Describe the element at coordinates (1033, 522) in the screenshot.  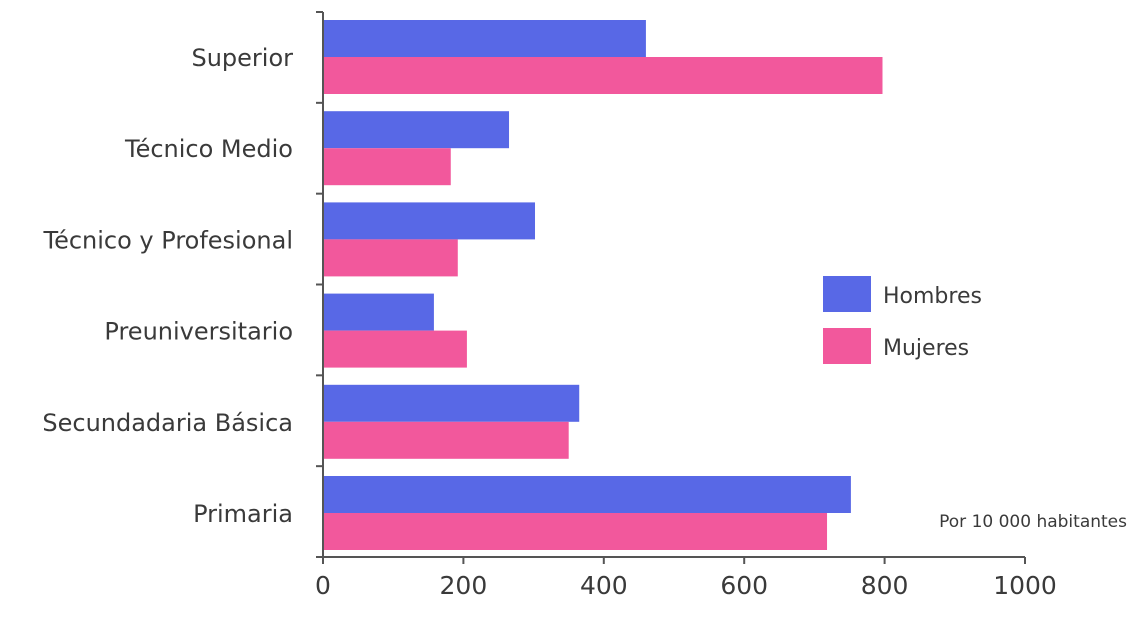
I see `units-note: Por 10 000 habitantes` at that location.